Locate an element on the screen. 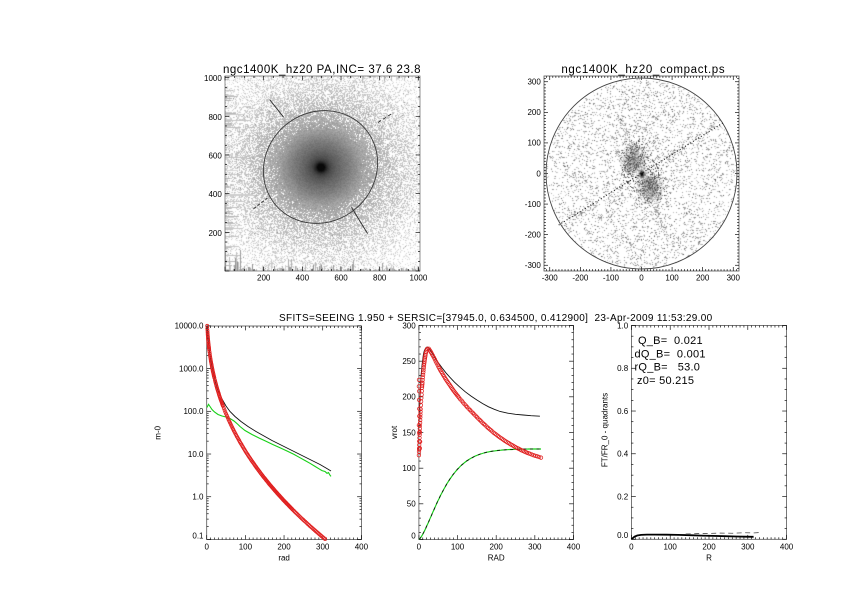 Image resolution: width=842 pixels, height=595 pixels. svg-text: dQ_B= 0.001 is located at coordinates (670, 354).